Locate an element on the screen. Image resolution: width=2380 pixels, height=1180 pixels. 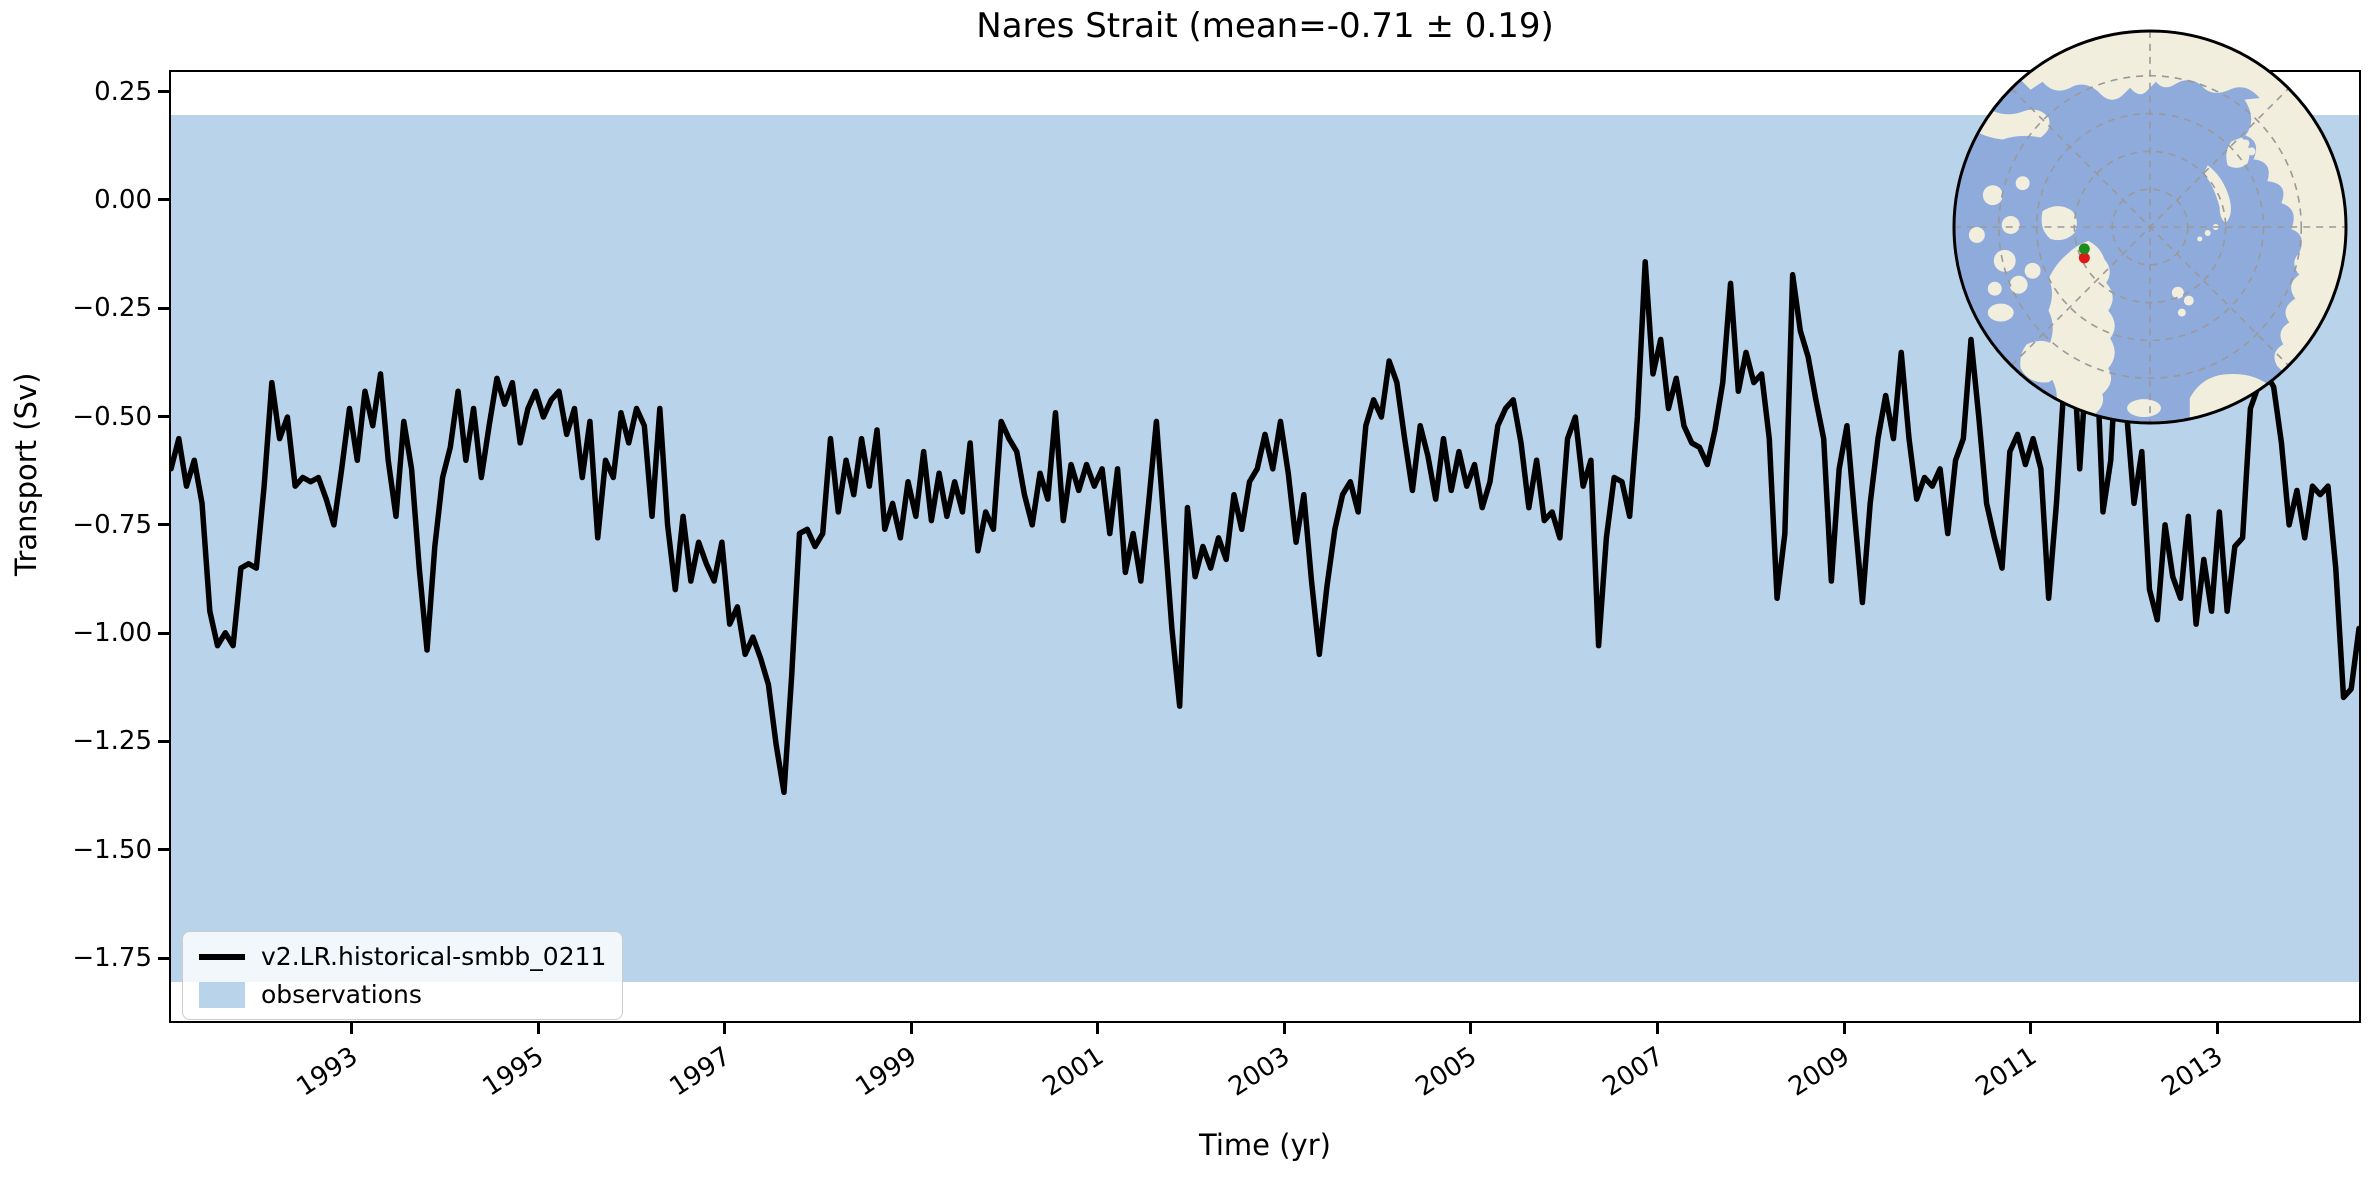
legend-item: observations is located at coordinates (402, 994).